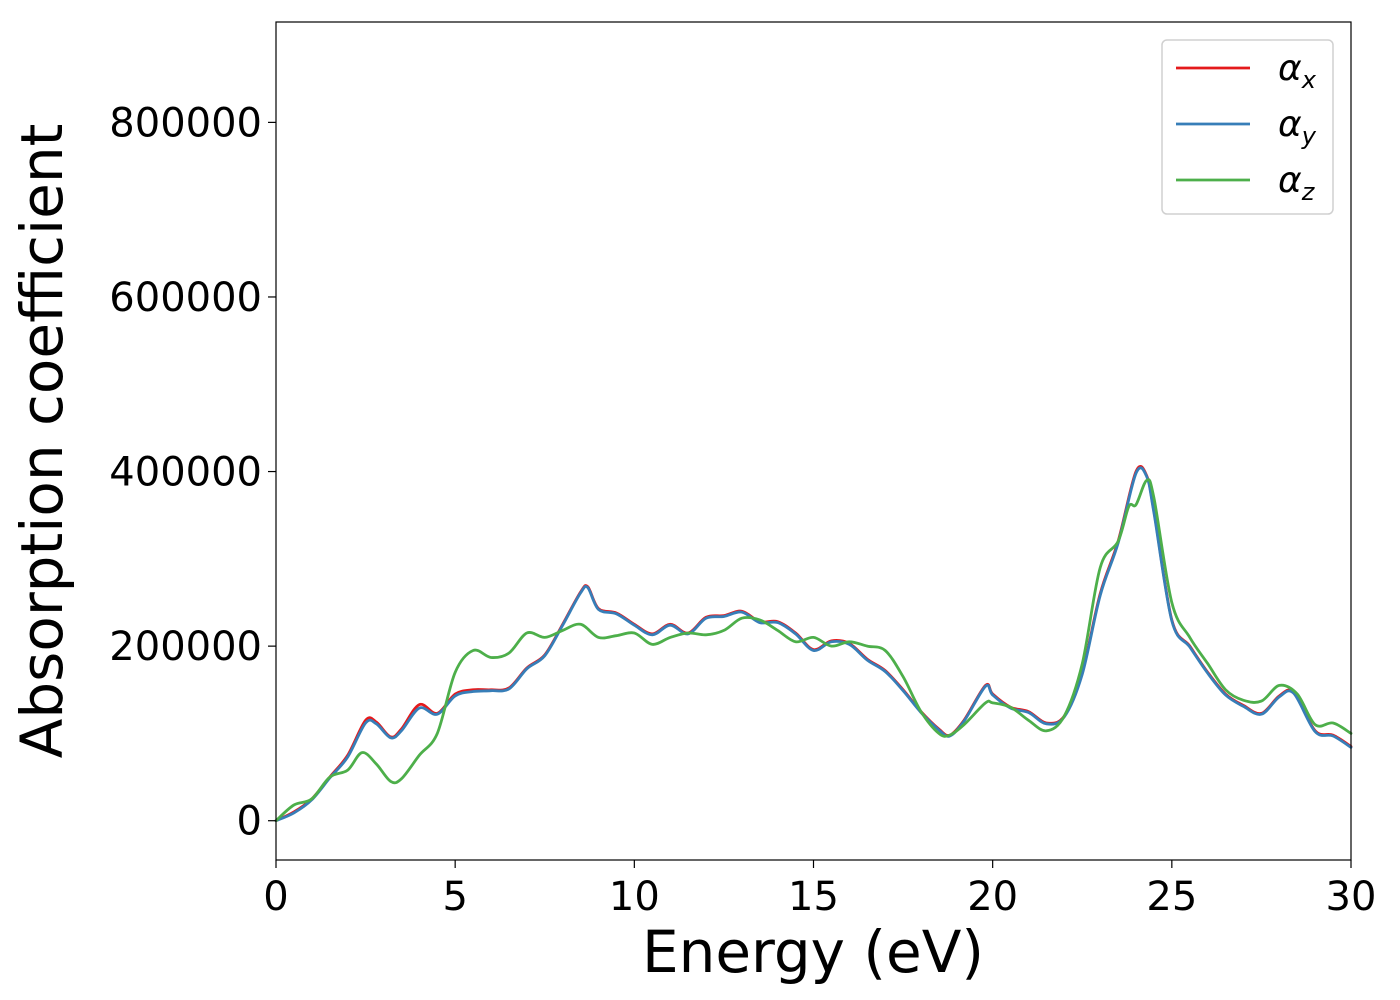 The height and width of the screenshot is (1000, 1400). I want to click on x-tick-label: 0, so click(275, 897).